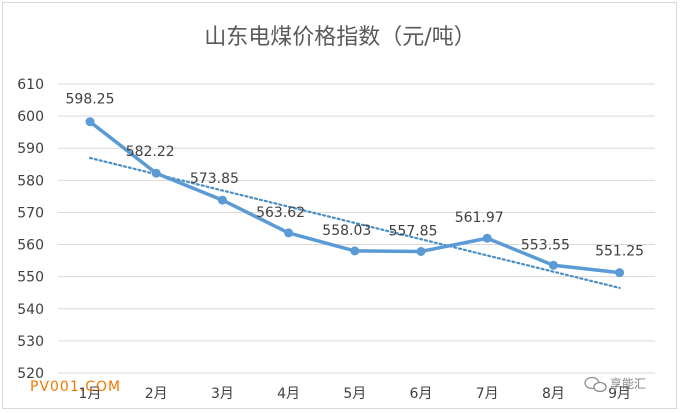 The width and height of the screenshot is (681, 413). I want to click on x-tick-label: 6月, so click(421, 394).